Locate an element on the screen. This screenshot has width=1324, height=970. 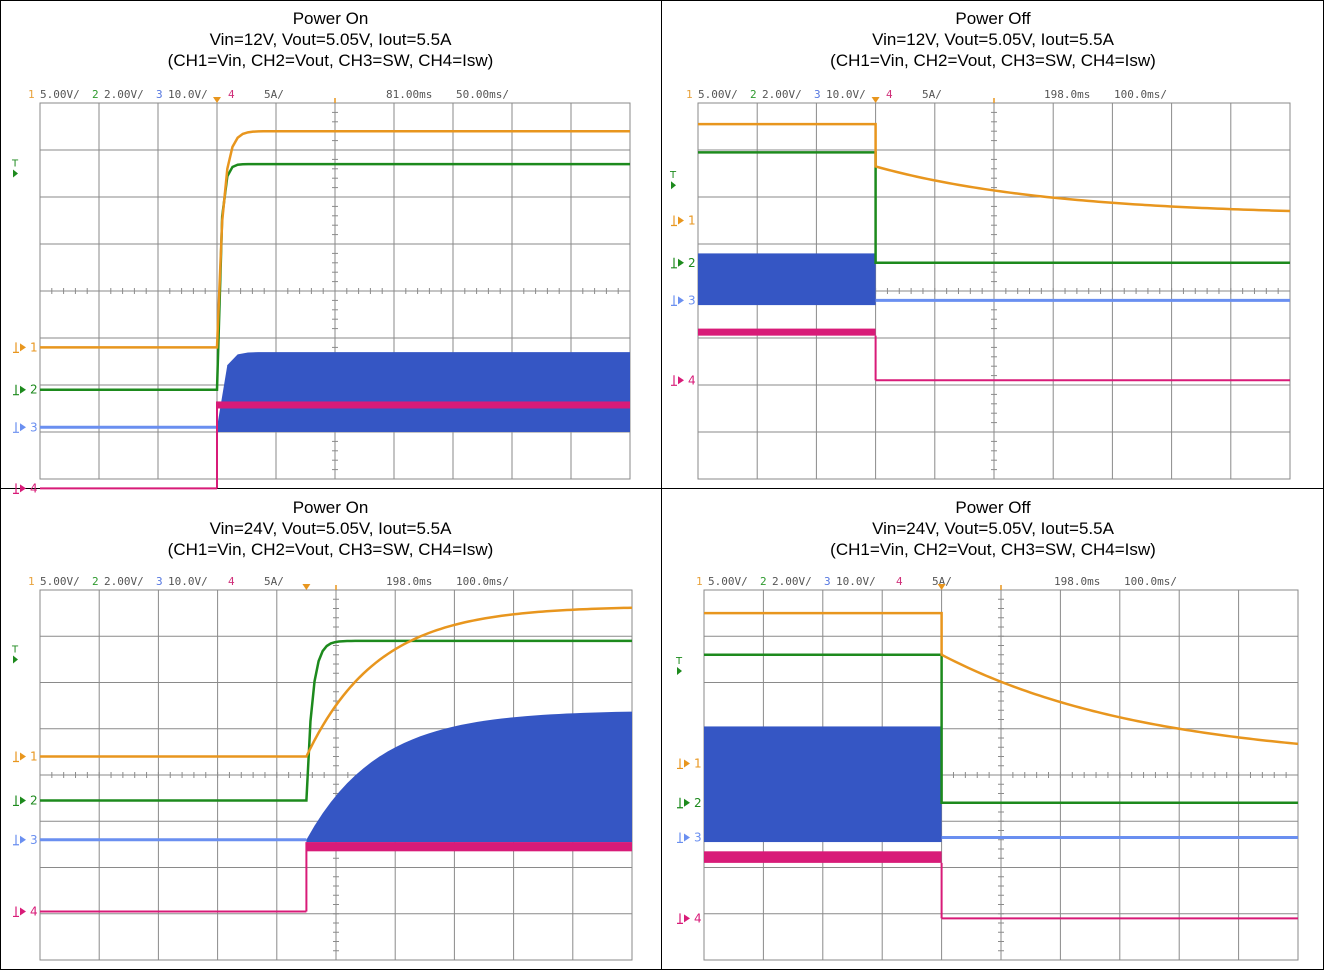
cell-divider-horizontal is located at coordinates (662, 488).